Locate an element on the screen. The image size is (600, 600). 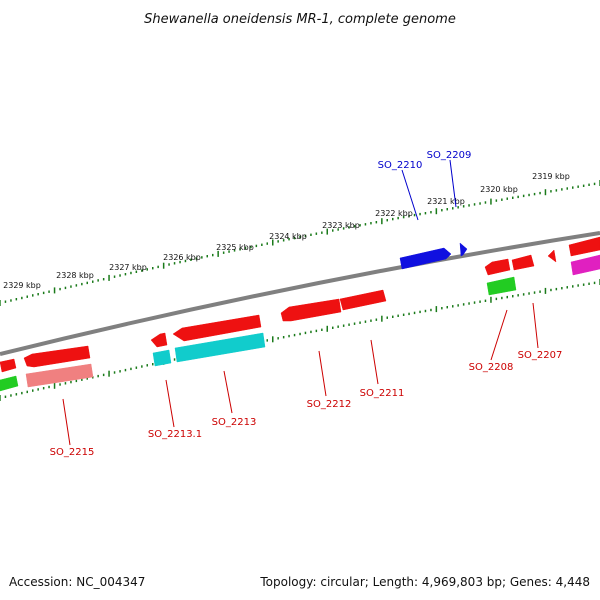
gene-label: SO_2208 is located at coordinates (491, 367).